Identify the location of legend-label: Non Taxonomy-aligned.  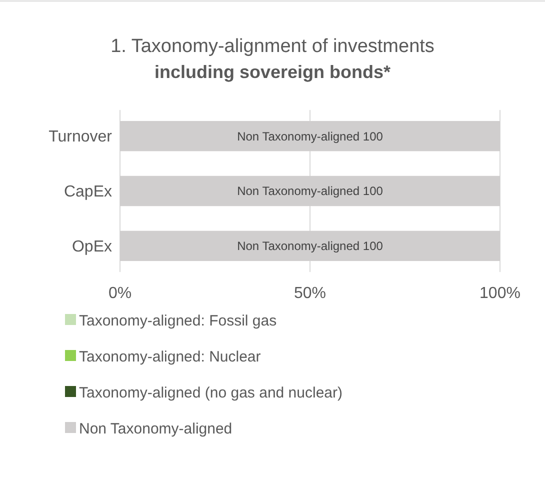
(155, 429).